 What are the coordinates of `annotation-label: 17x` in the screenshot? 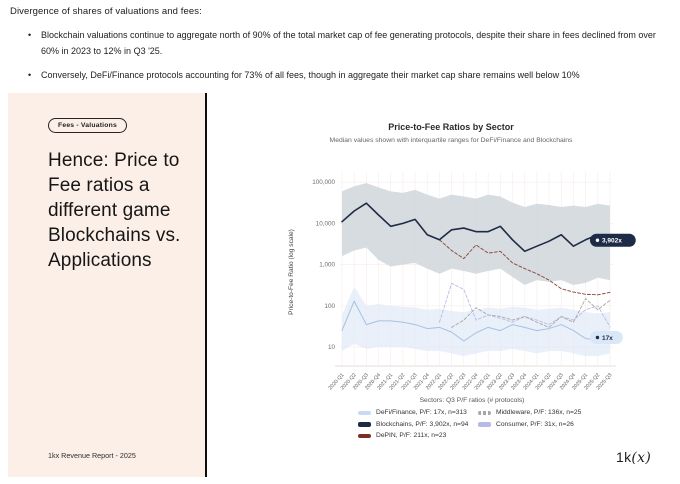 It's located at (607, 338).